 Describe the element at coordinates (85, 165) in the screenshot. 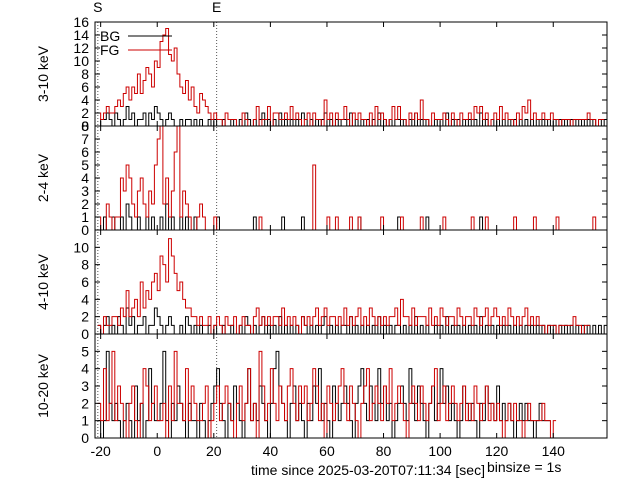

I see `ytick-label-1-5: 5` at that location.